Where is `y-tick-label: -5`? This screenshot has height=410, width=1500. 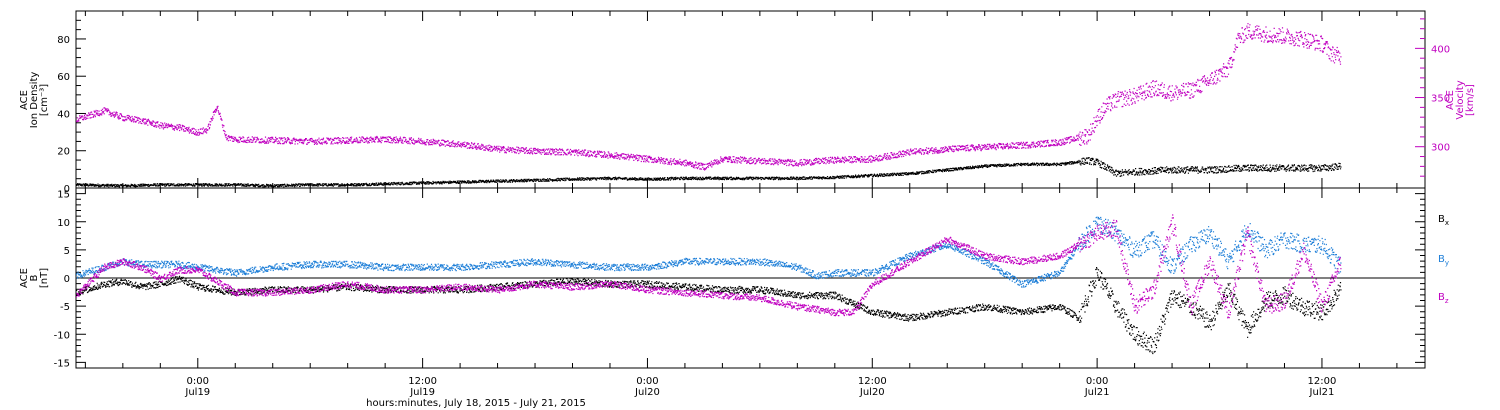
y-tick-label: -5 is located at coordinates (65, 307).